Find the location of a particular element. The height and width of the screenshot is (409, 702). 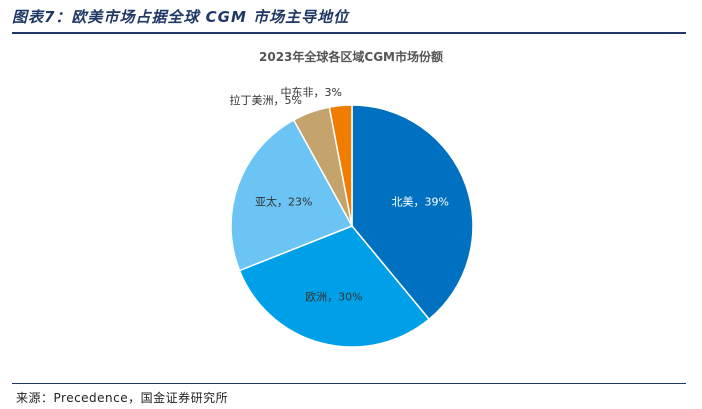

slice-label-2: 亚太，23% is located at coordinates (283, 201).